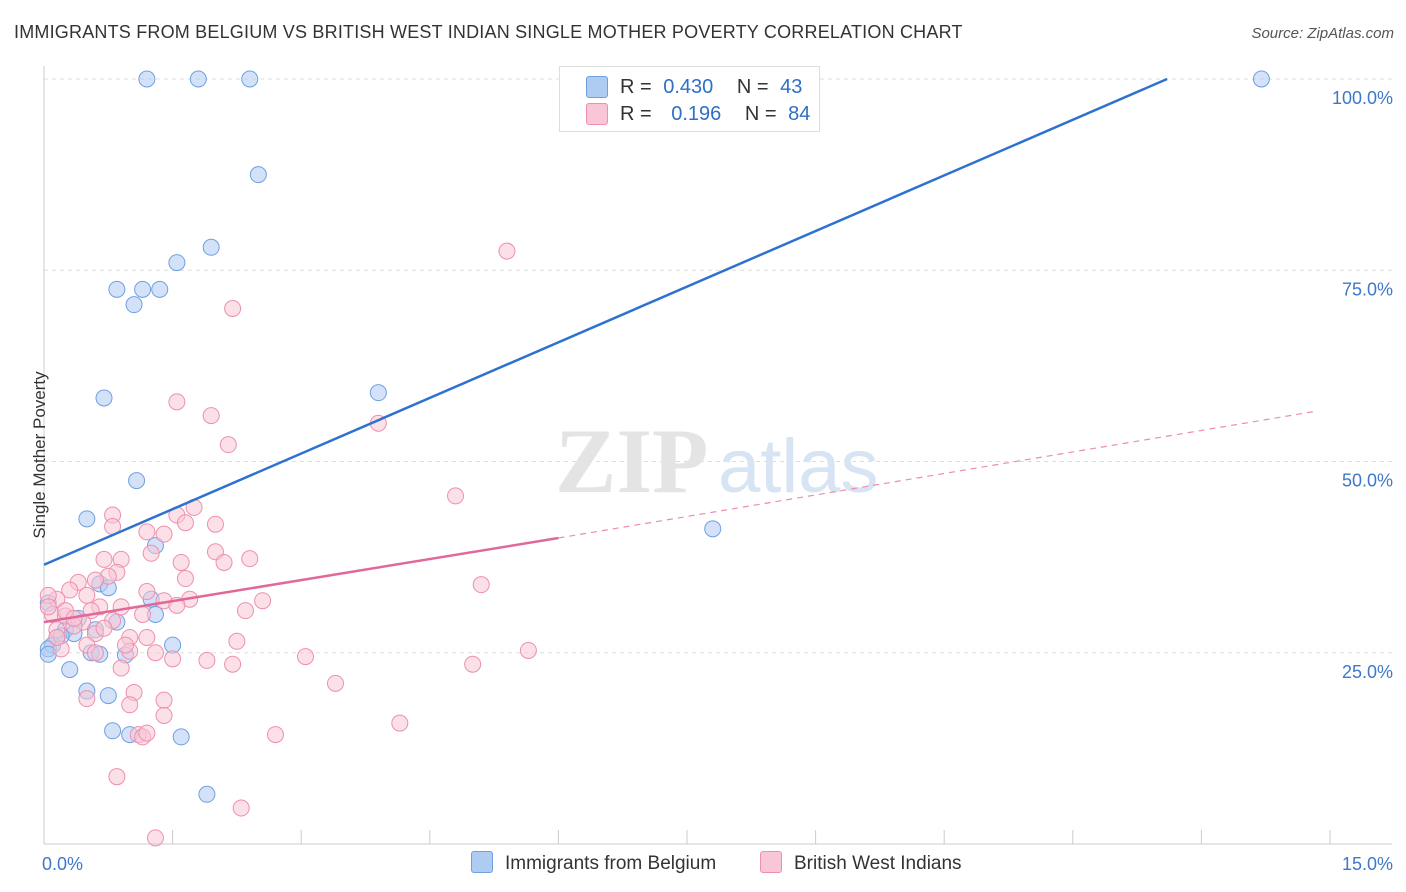 This screenshot has height=892, width=1406. I want to click on bottom-legend-label-bwi: British West Indians, so click(878, 863).